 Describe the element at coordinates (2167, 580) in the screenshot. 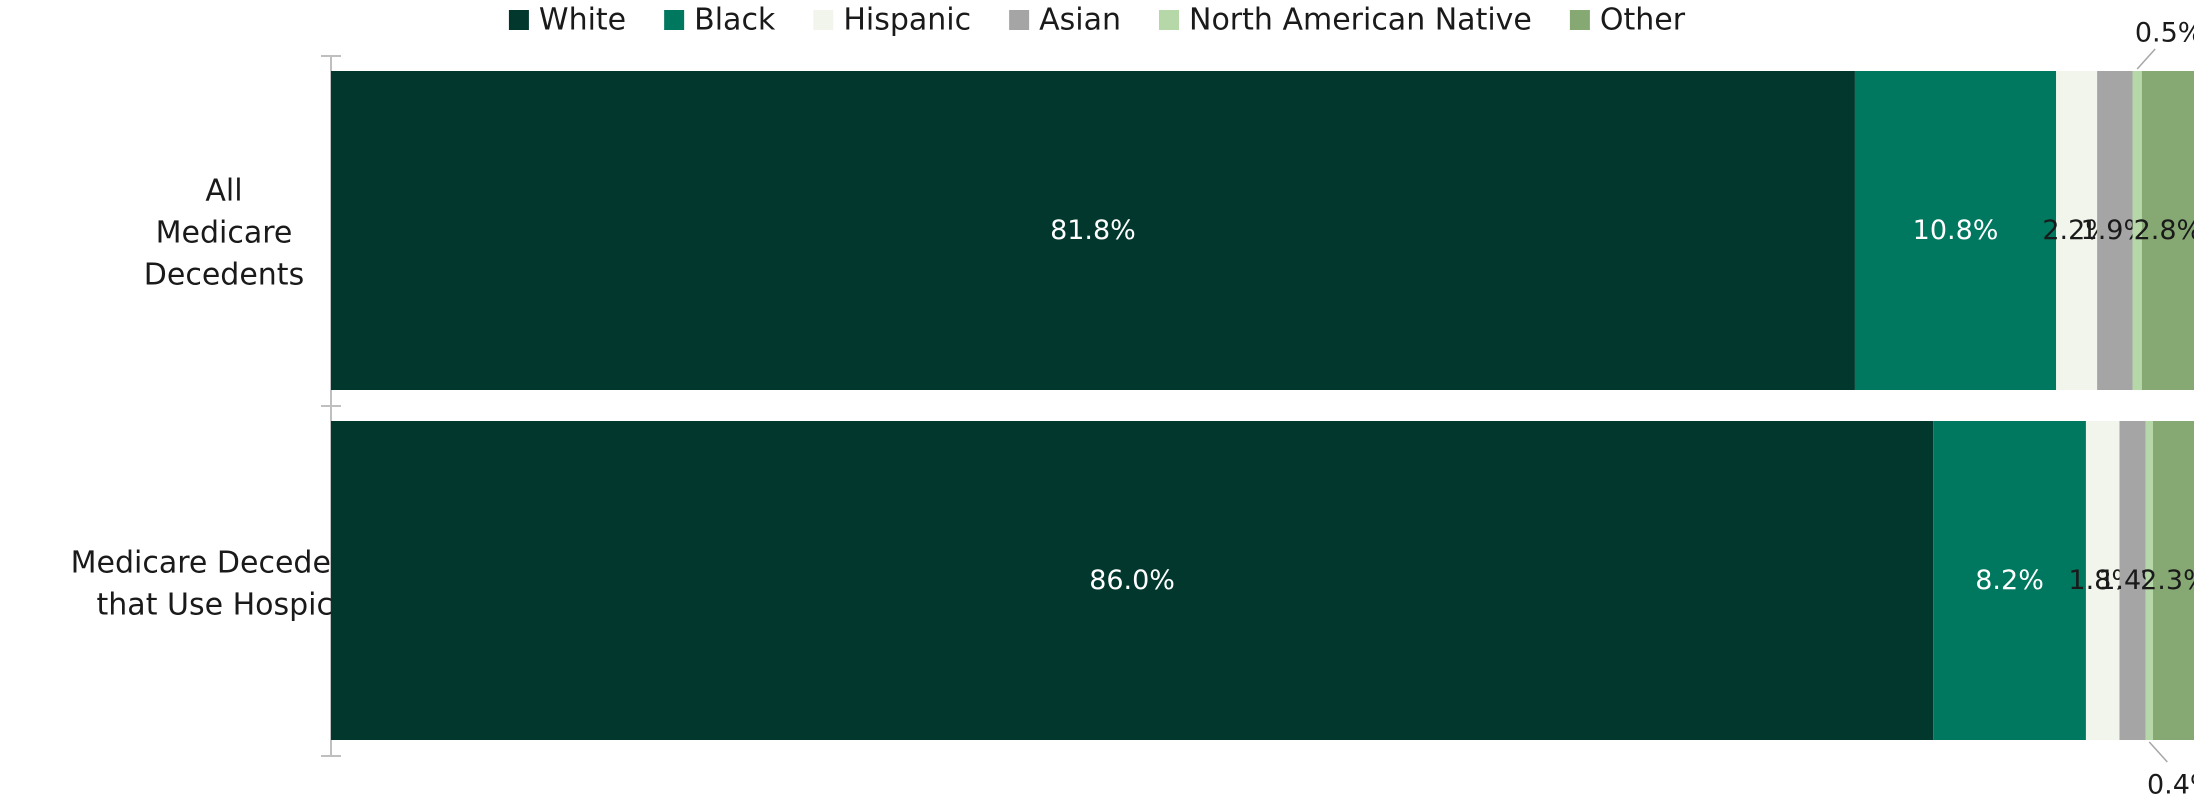

I see `data-label-other: 2.3%` at that location.